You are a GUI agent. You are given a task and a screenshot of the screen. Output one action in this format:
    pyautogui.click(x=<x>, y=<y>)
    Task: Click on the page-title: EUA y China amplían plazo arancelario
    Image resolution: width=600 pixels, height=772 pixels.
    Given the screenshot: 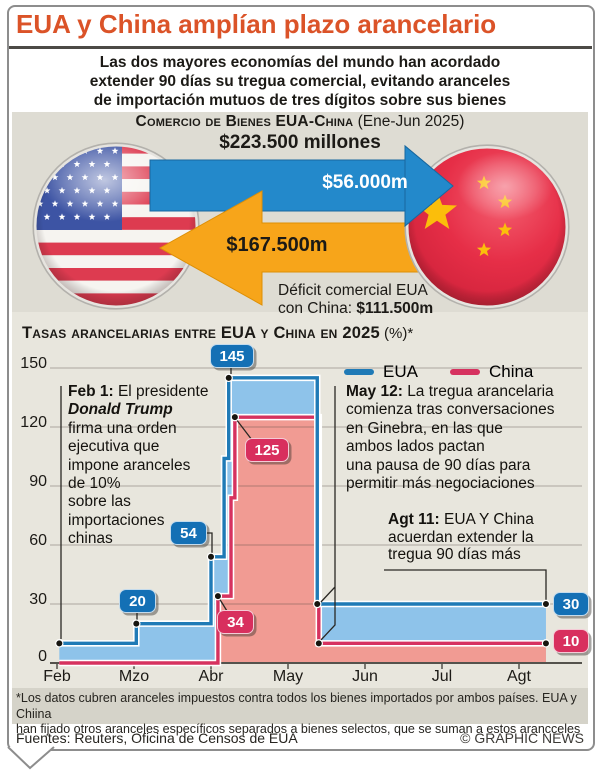 What is the action you would take?
    pyautogui.click(x=256, y=24)
    